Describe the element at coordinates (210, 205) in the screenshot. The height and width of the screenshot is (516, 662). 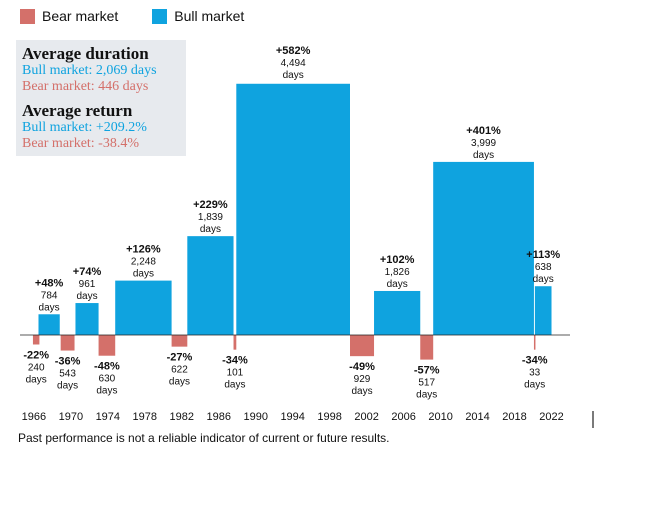
I see `bull-return-label-3: +229%` at that location.